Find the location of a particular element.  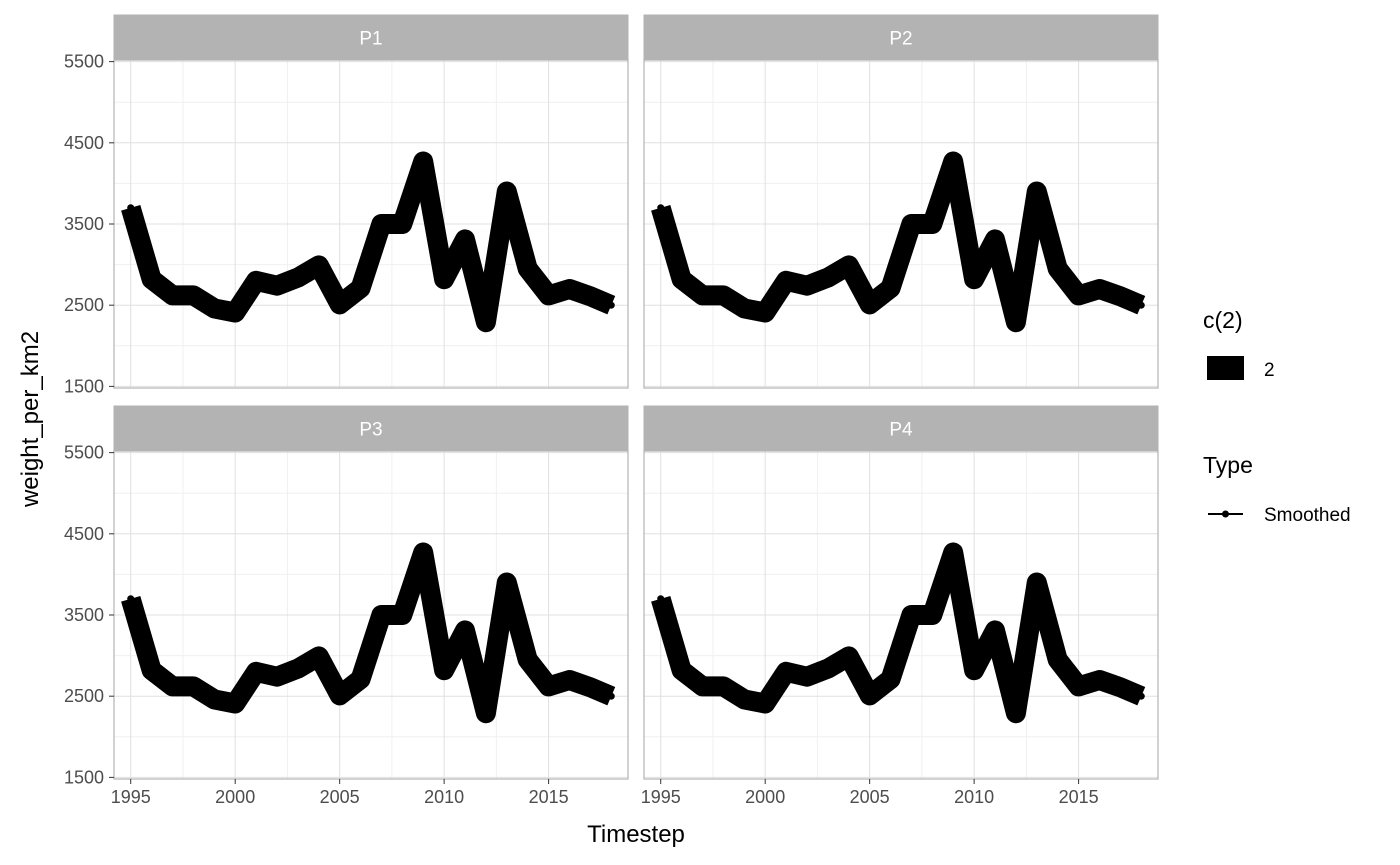

legend-title-type: Type is located at coordinates (1228, 465).